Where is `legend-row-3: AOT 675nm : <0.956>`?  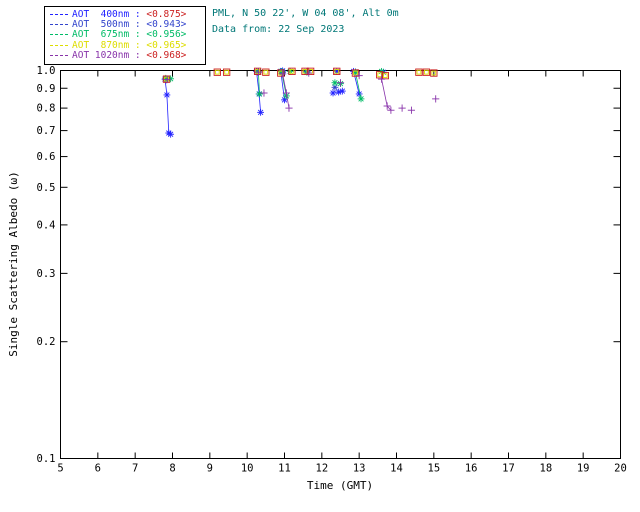 legend-row-3: AOT 675nm : <0.956> is located at coordinates (125, 35).